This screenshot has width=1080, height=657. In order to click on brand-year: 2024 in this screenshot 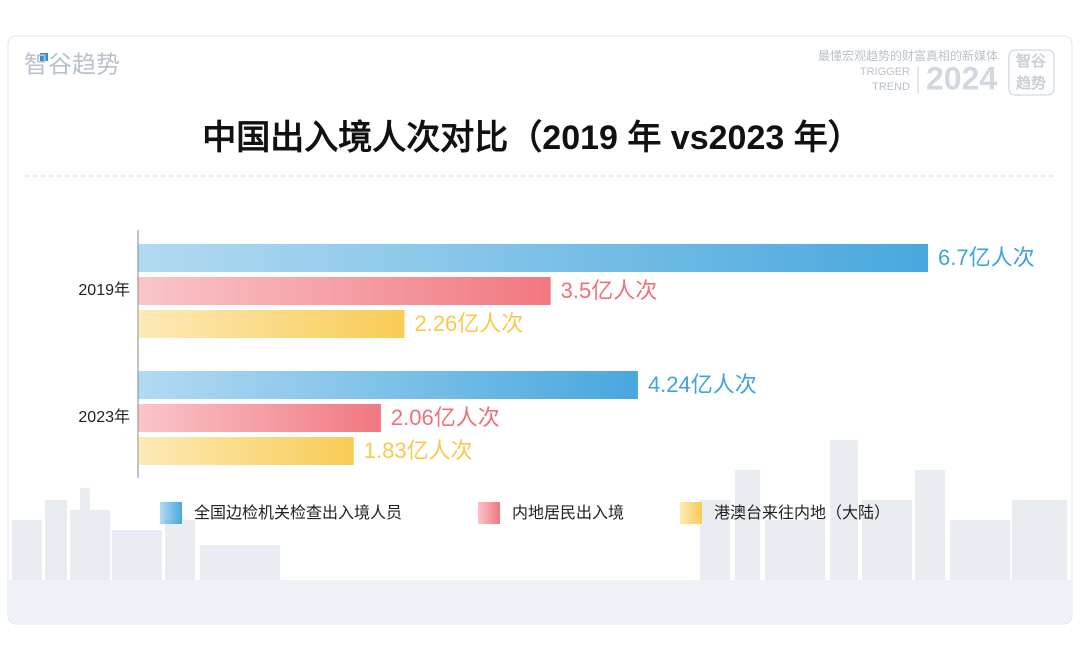, I will do `click(961, 78)`.